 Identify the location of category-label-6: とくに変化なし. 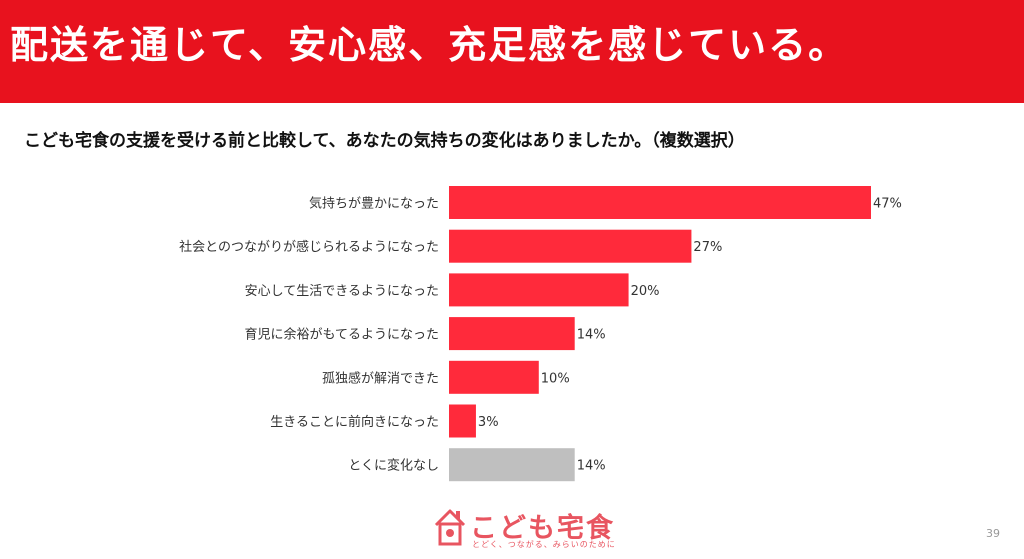
(393, 466).